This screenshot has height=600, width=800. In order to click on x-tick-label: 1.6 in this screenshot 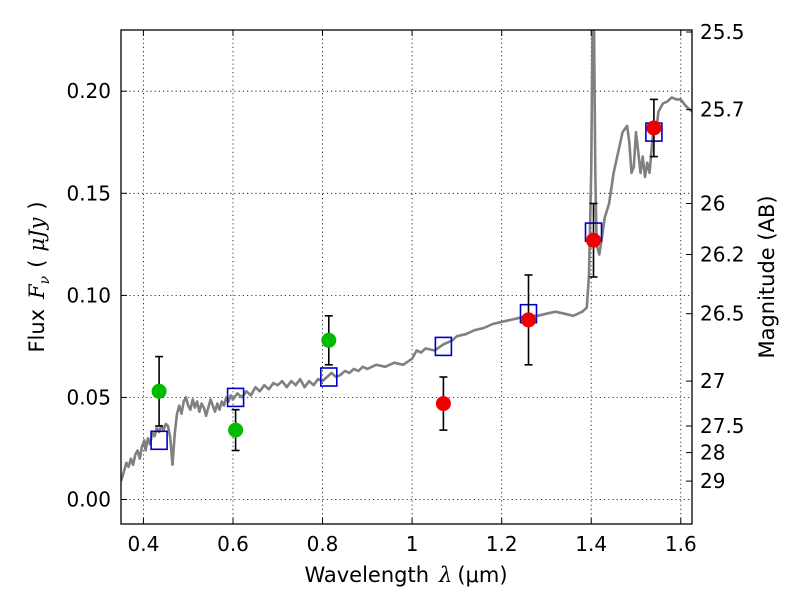, I will do `click(681, 544)`.